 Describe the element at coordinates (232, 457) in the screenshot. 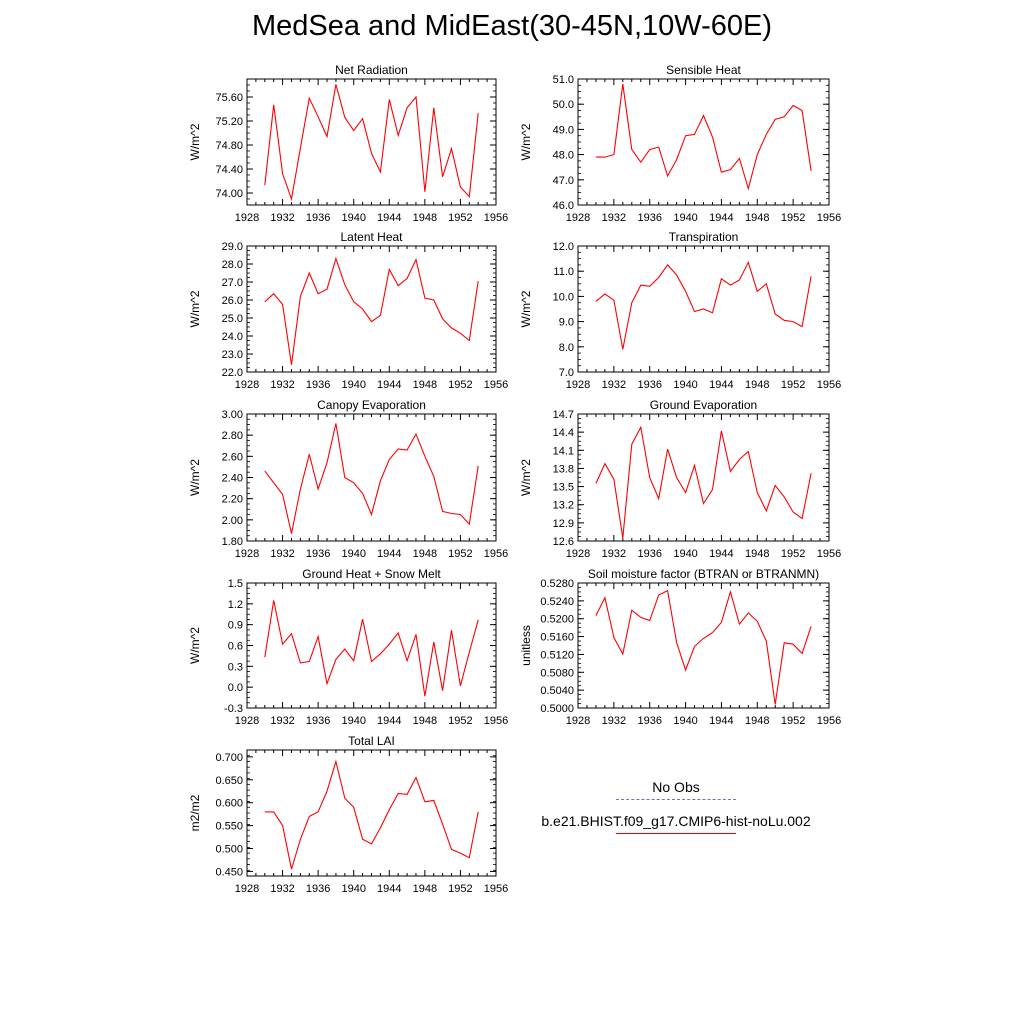

I see `y-tick-label: 2.60` at that location.